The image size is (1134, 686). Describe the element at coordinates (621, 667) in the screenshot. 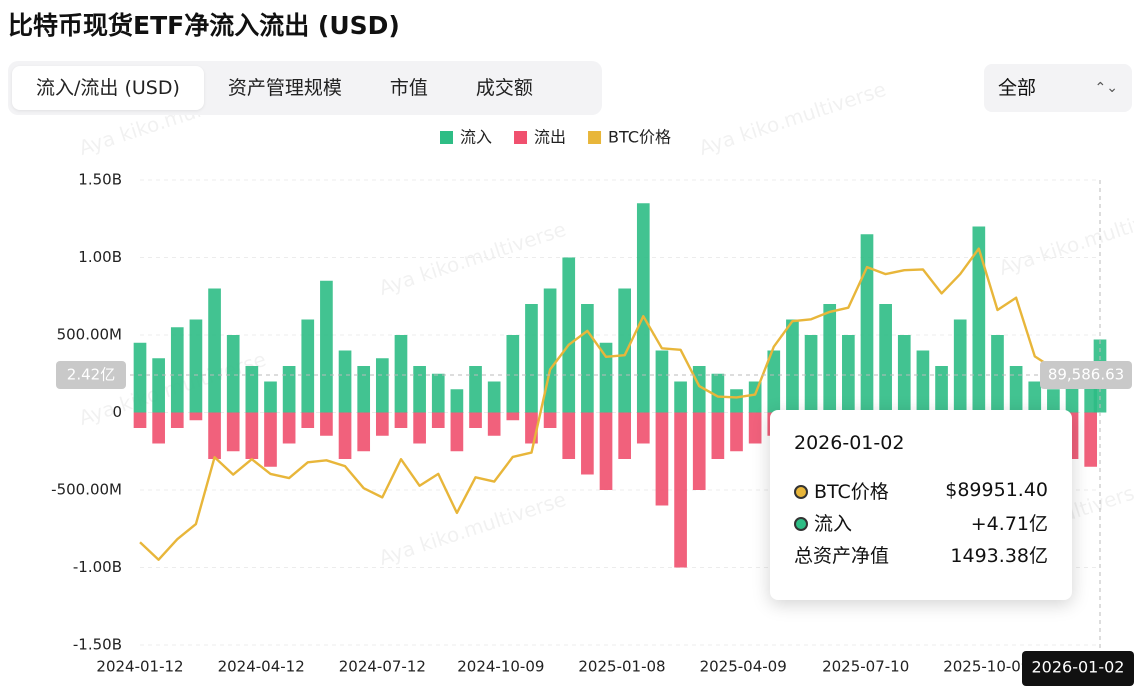

I see `x-tick-label: 2025-01-08` at that location.